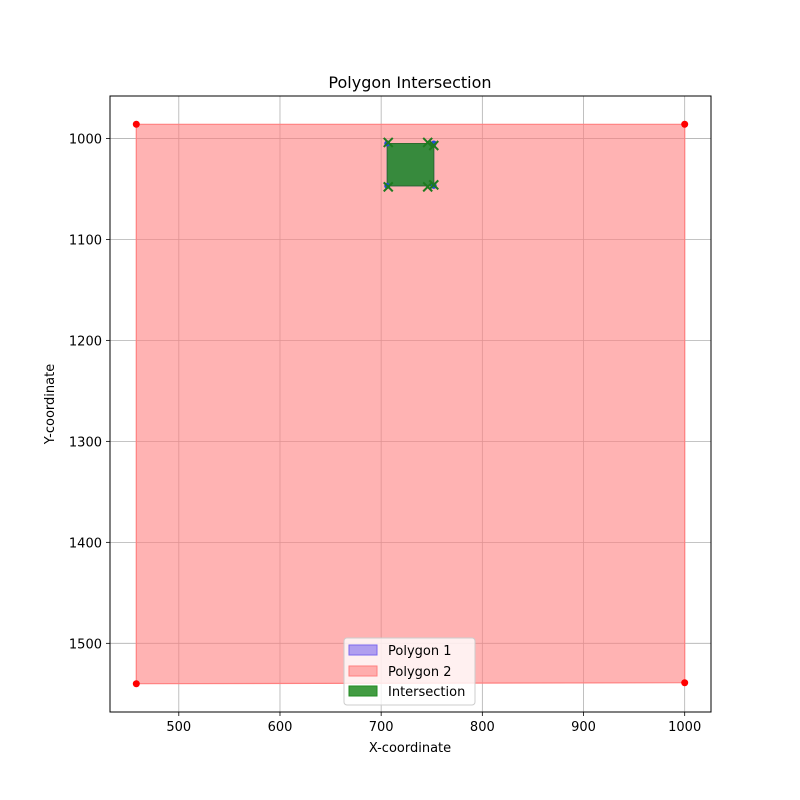 The height and width of the screenshot is (800, 800). What do you see at coordinates (410, 165) in the screenshot?
I see `intersection-area` at bounding box center [410, 165].